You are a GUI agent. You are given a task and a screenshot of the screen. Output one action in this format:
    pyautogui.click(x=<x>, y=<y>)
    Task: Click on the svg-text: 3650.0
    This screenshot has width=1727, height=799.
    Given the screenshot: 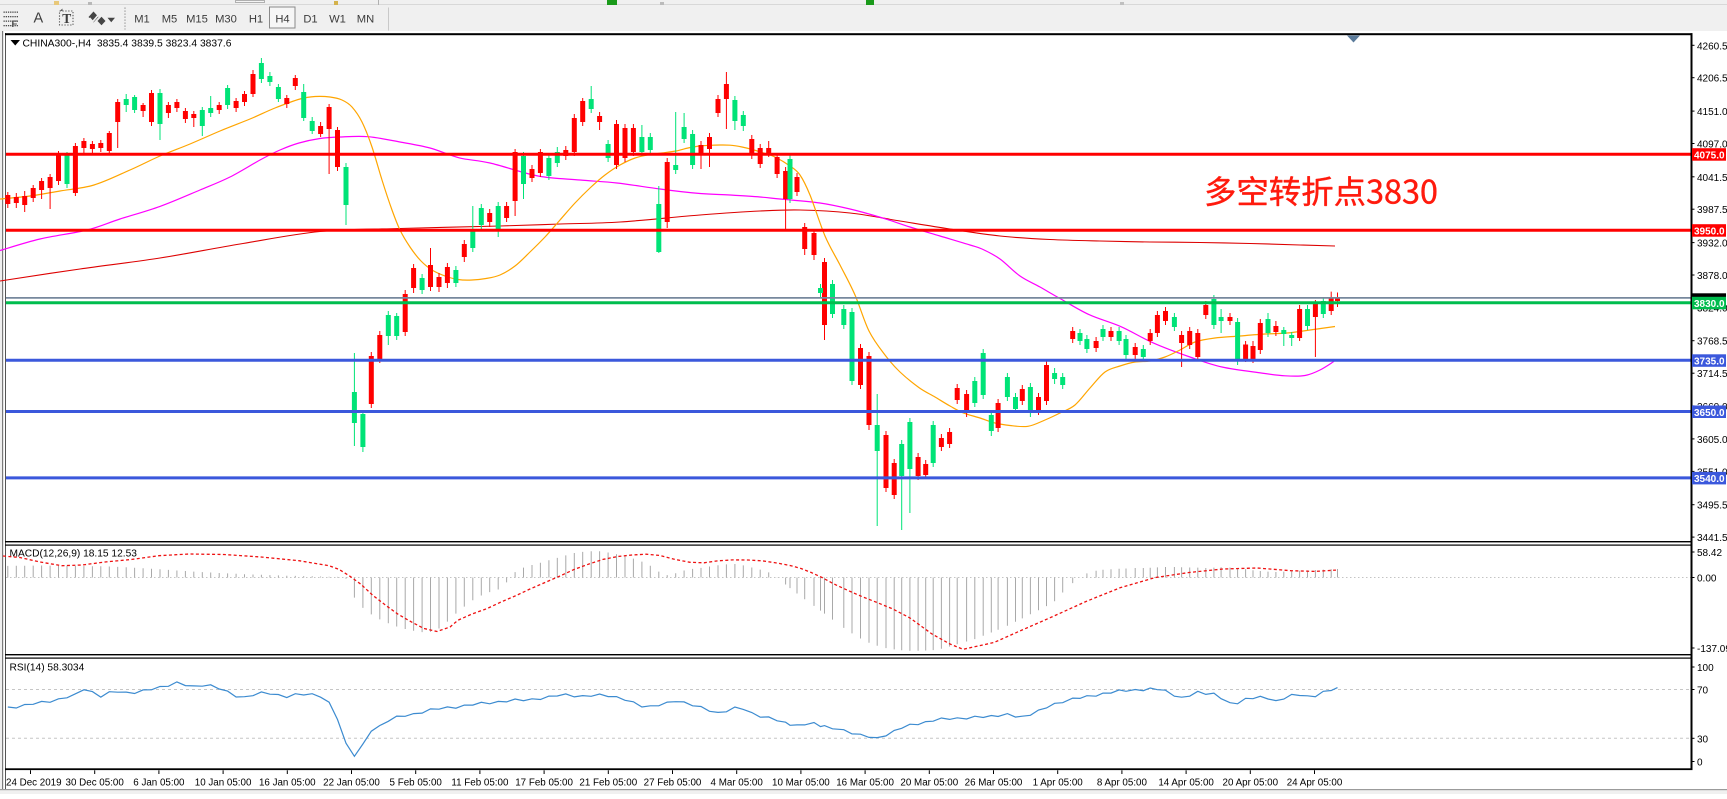 What is the action you would take?
    pyautogui.click(x=1709, y=413)
    